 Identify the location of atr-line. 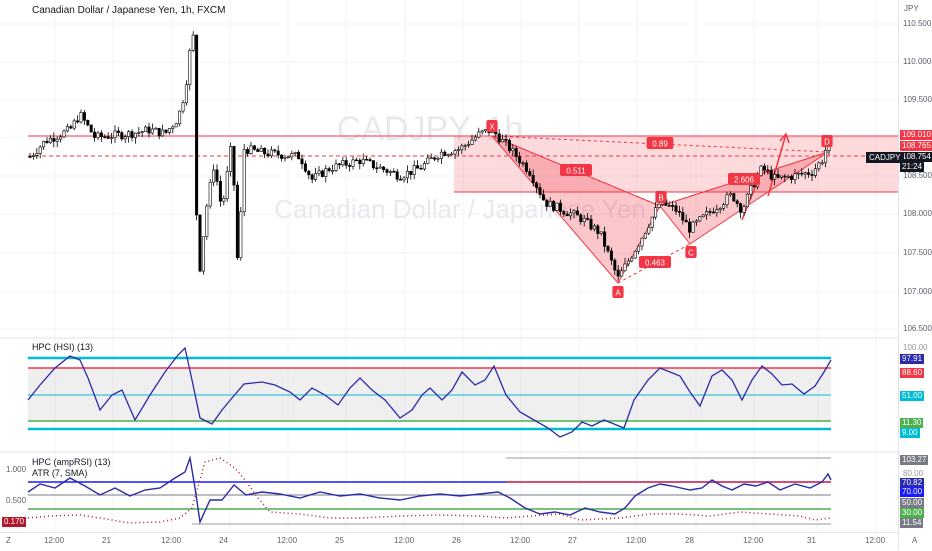
(429, 490).